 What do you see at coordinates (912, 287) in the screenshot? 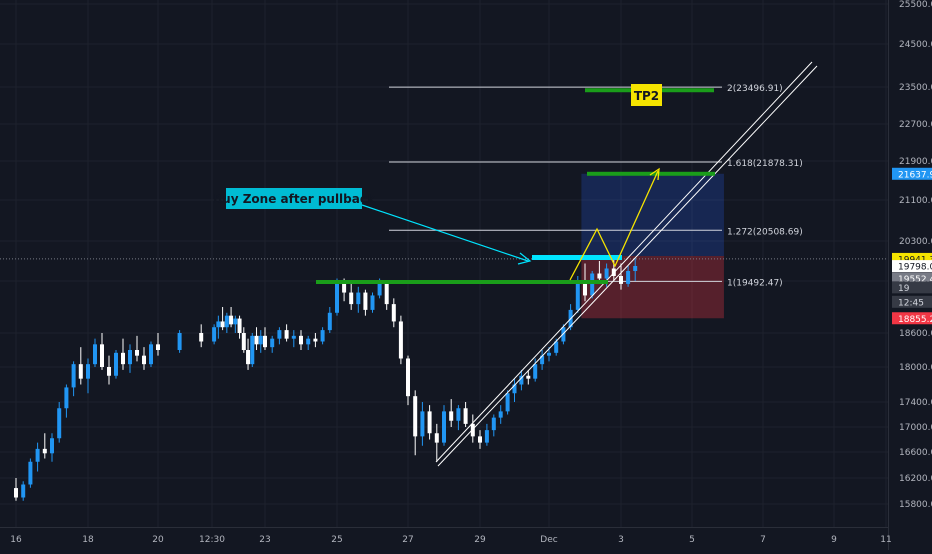
I see `price-tag: 19` at bounding box center [912, 287].